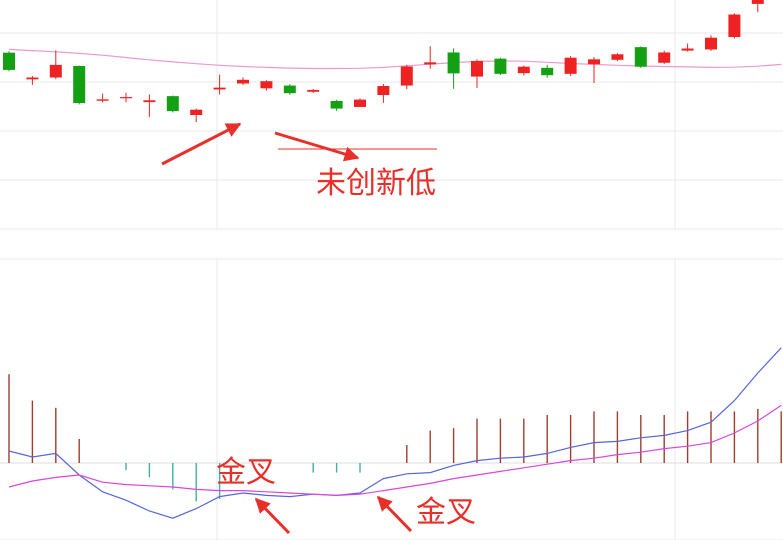  I want to click on annotation-golden-cross-1: 金叉, so click(246, 472).